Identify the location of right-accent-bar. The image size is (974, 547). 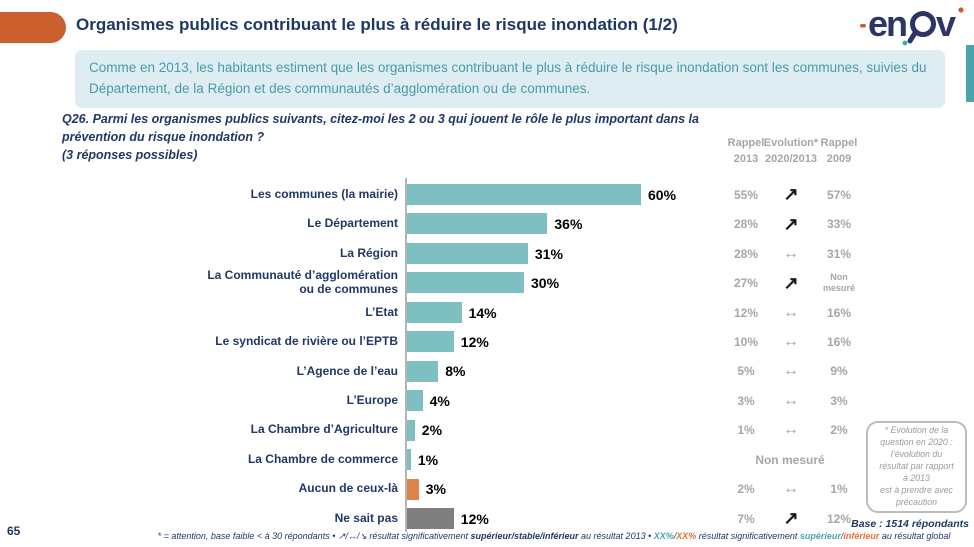
(970, 73).